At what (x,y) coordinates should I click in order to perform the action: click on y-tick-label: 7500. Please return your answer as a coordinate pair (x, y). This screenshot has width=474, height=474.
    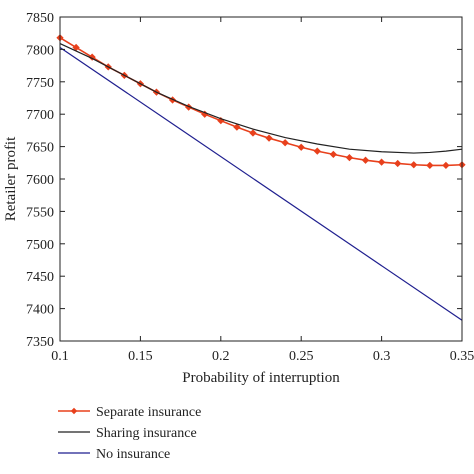
    Looking at the image, I should click on (40, 245).